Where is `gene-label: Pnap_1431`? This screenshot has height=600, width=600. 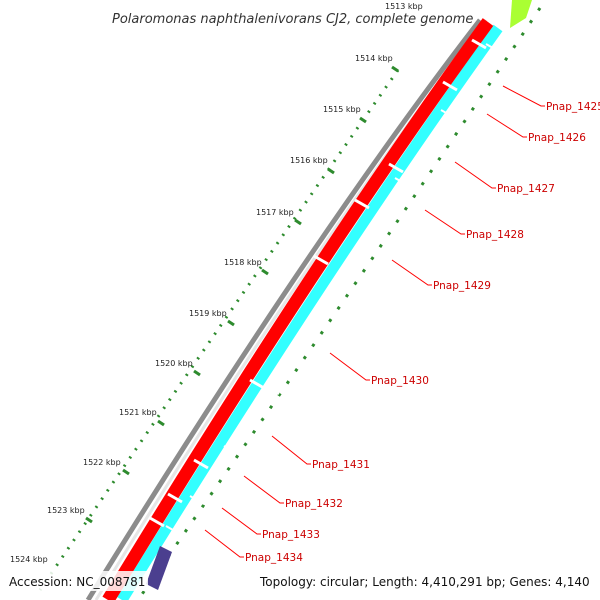
gene-label: Pnap_1431 is located at coordinates (341, 465).